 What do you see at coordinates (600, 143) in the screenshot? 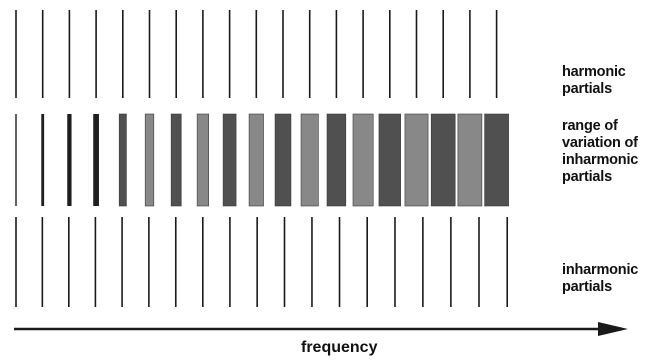
I see `label-range-line2: variation of` at bounding box center [600, 143].